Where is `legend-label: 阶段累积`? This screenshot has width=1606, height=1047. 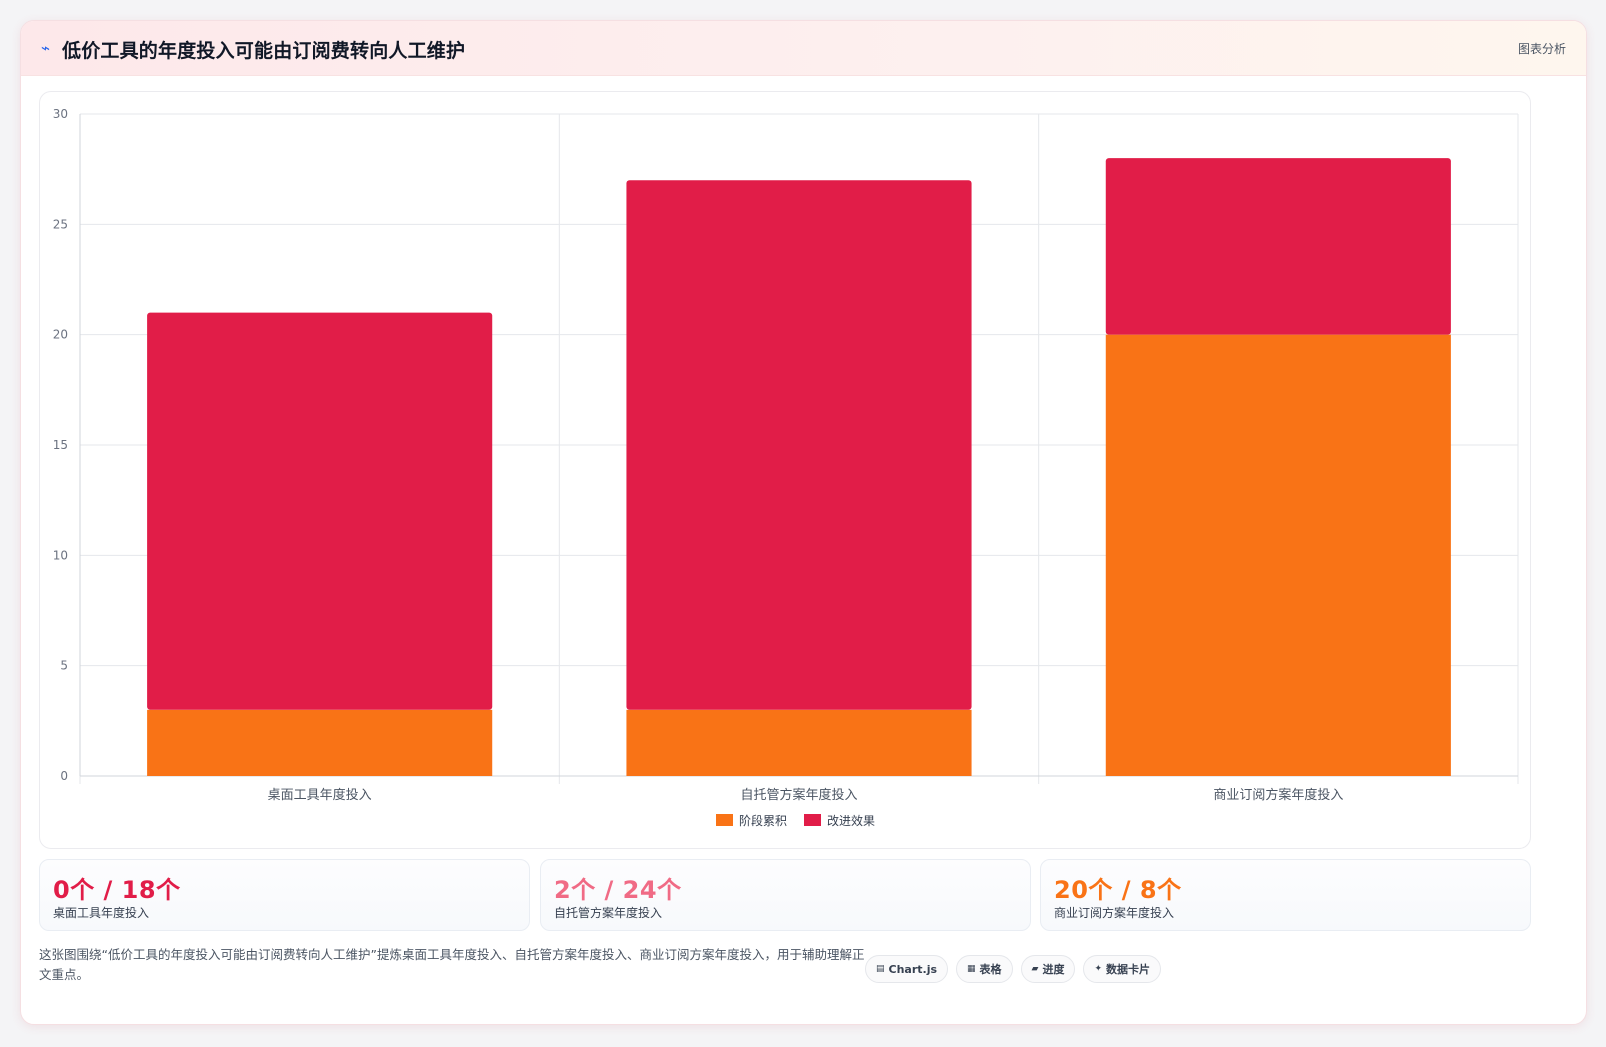
legend-label: 阶段累积 is located at coordinates (763, 820).